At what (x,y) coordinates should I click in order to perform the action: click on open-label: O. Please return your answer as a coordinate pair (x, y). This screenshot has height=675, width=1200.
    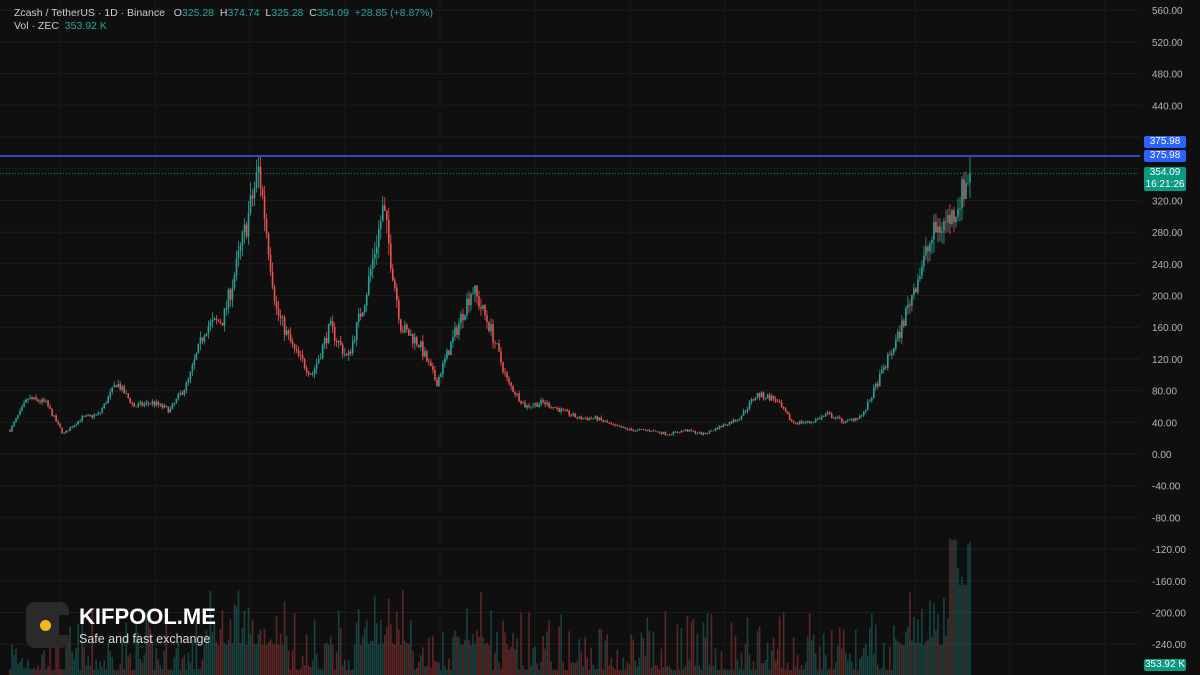
    Looking at the image, I should click on (177, 13).